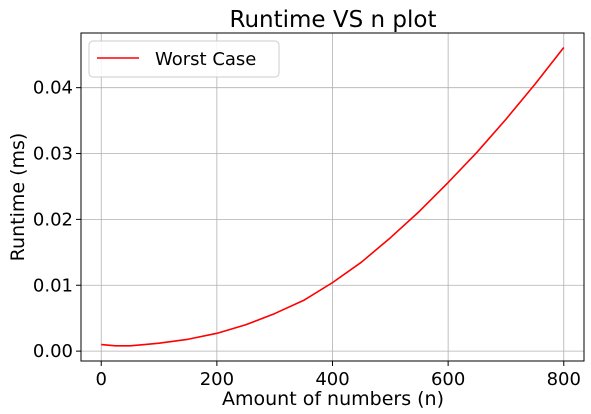  I want to click on legend-label: Worst Case, so click(205, 59).